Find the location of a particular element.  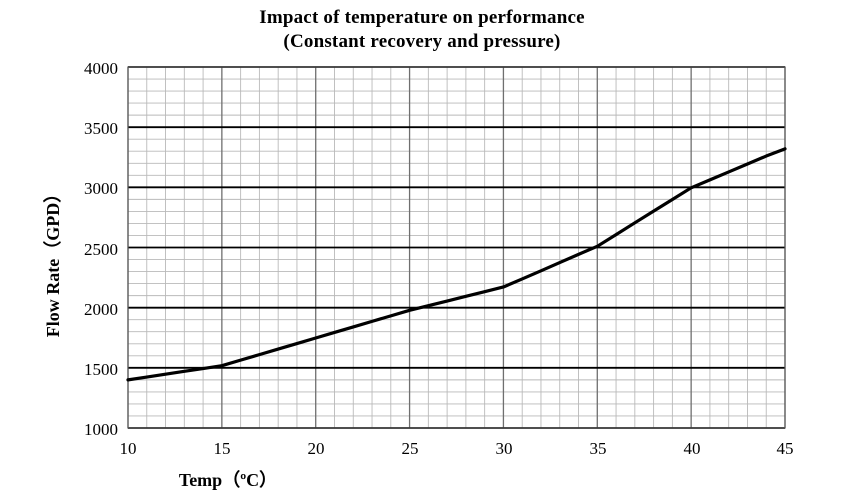

x-tick-label-10: 10 is located at coordinates (128, 448).